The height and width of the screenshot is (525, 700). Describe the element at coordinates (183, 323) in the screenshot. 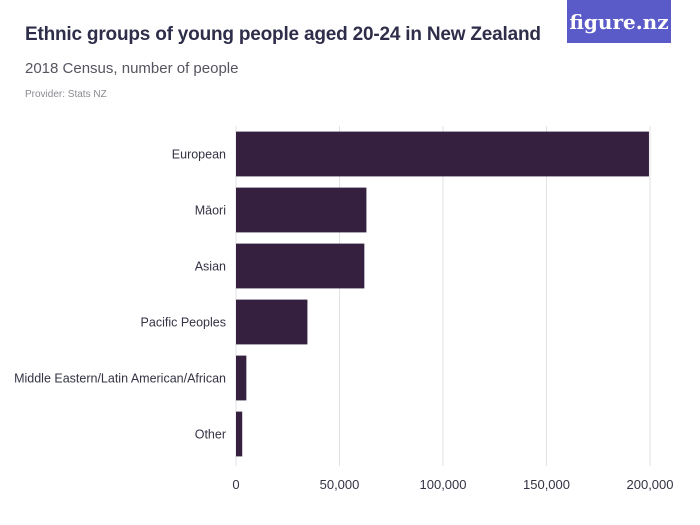

I see `category-label: Pacific Peoples` at that location.